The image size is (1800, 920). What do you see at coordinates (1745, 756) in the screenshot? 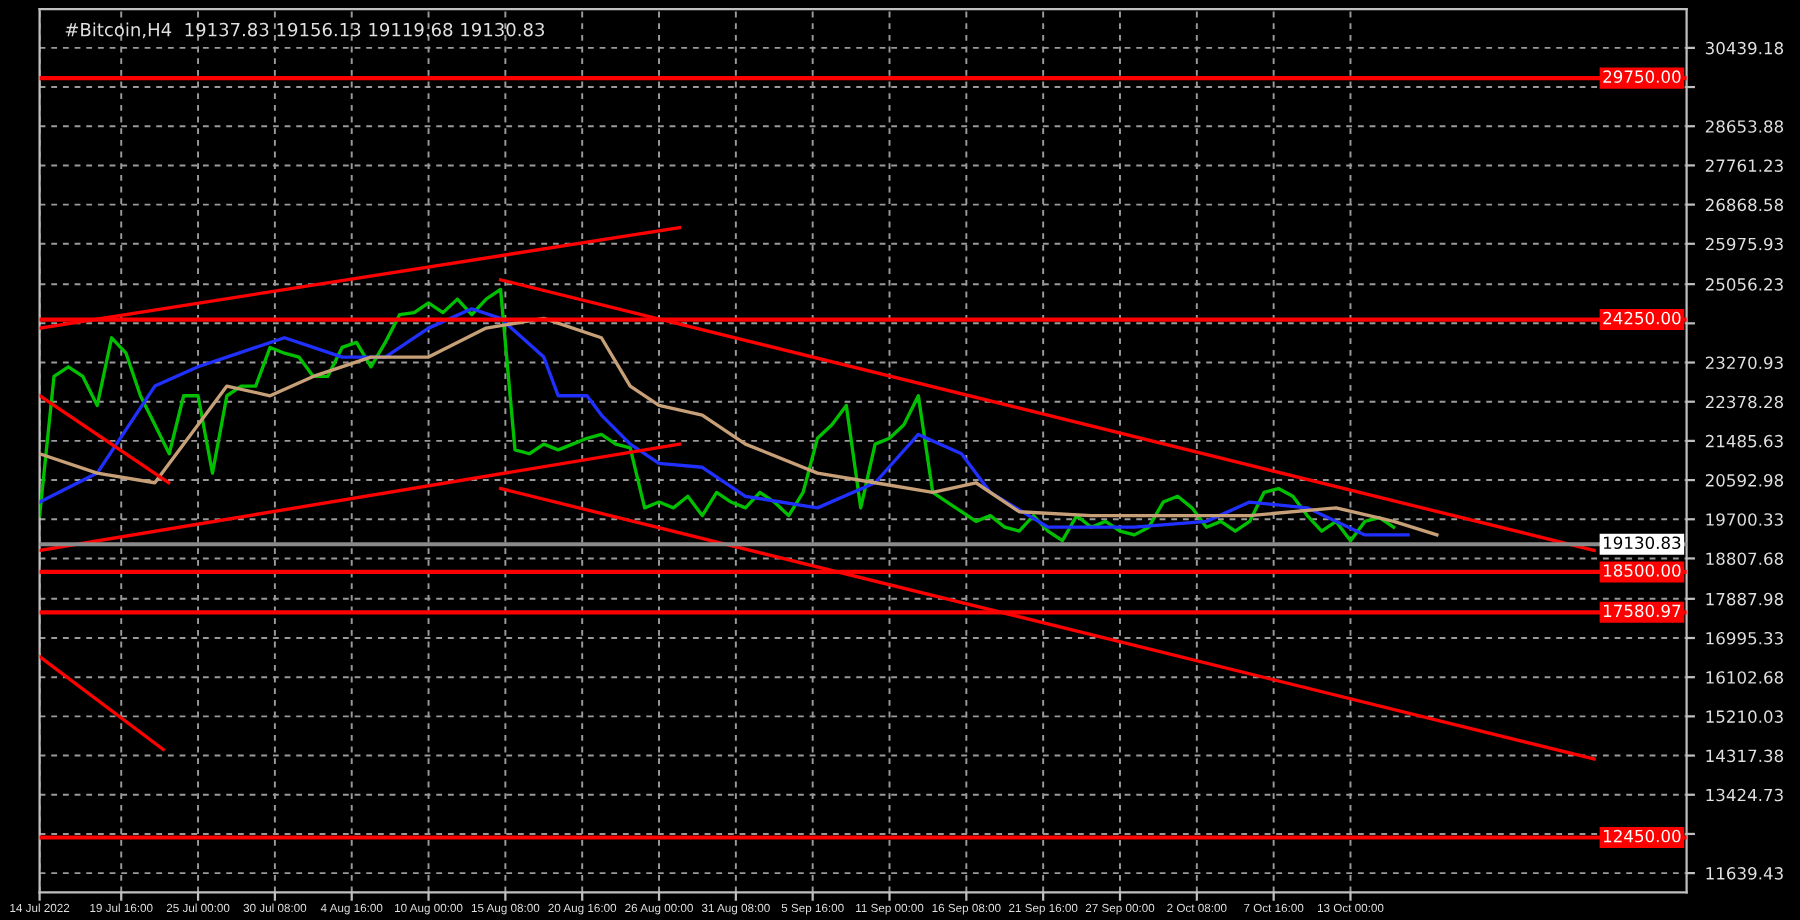
I see `y-tick-label: 14317.38` at bounding box center [1745, 756].